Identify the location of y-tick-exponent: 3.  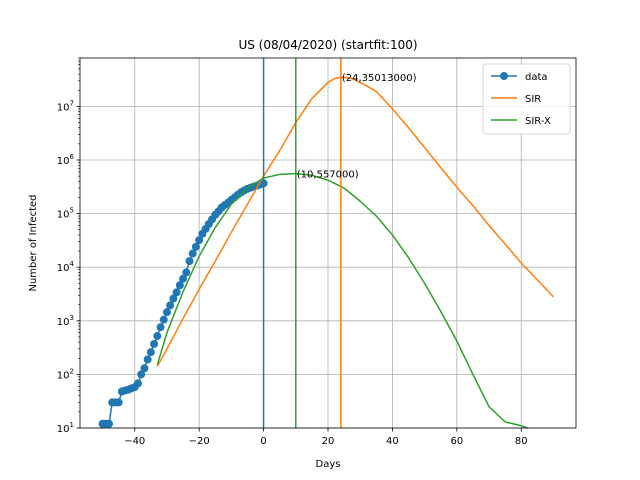
(72, 318).